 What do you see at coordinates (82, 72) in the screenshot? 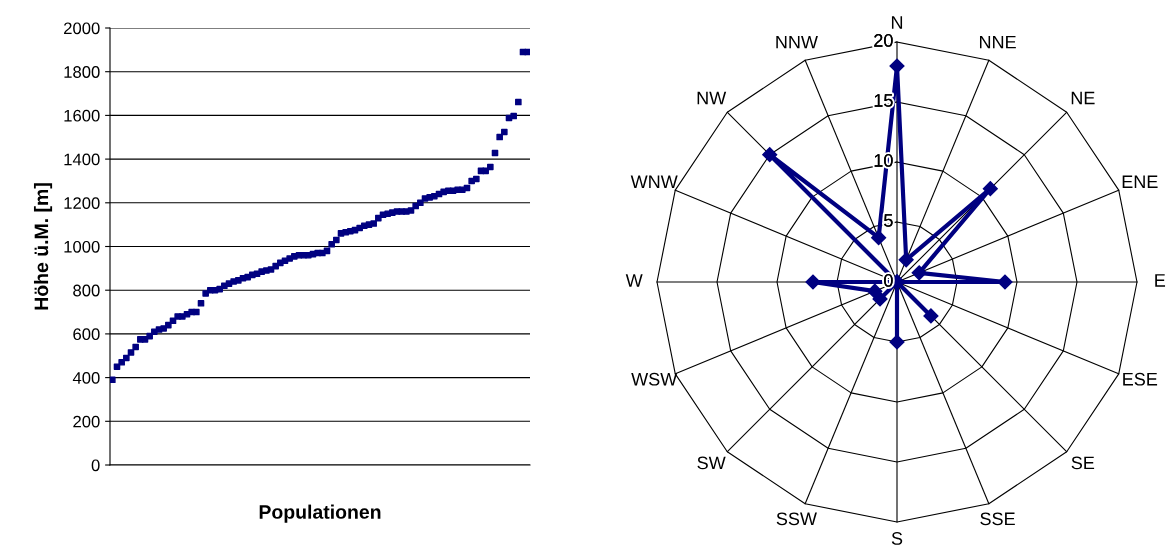
I see `y-tick-label: 1800` at bounding box center [82, 72].